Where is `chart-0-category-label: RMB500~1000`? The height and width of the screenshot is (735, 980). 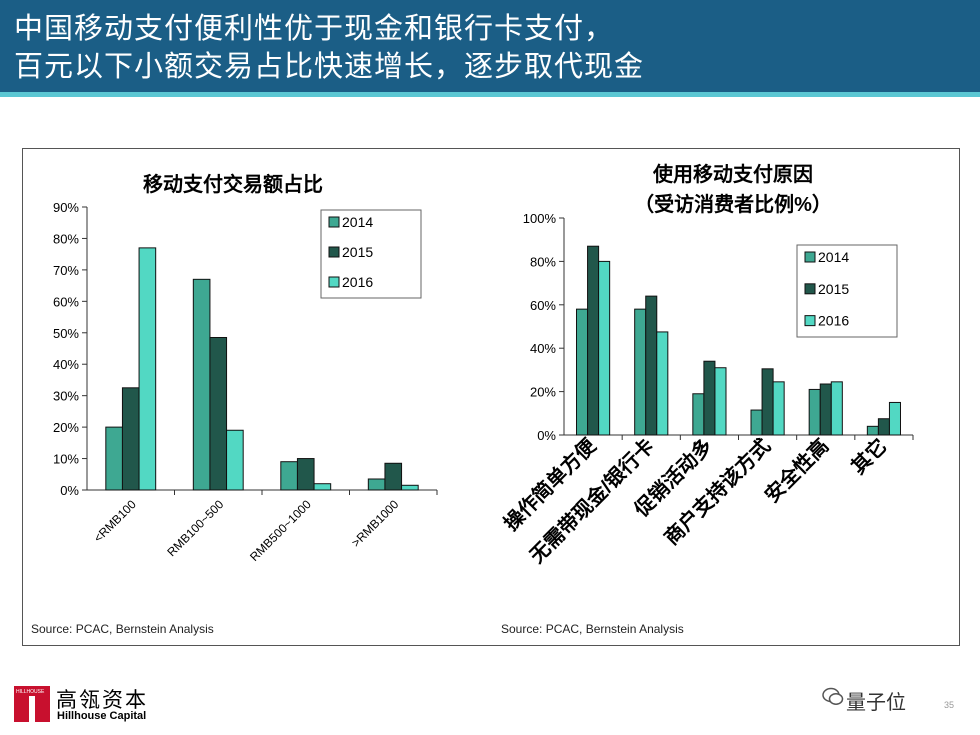
chart-0-category-label: RMB500~1000 is located at coordinates (280, 530).